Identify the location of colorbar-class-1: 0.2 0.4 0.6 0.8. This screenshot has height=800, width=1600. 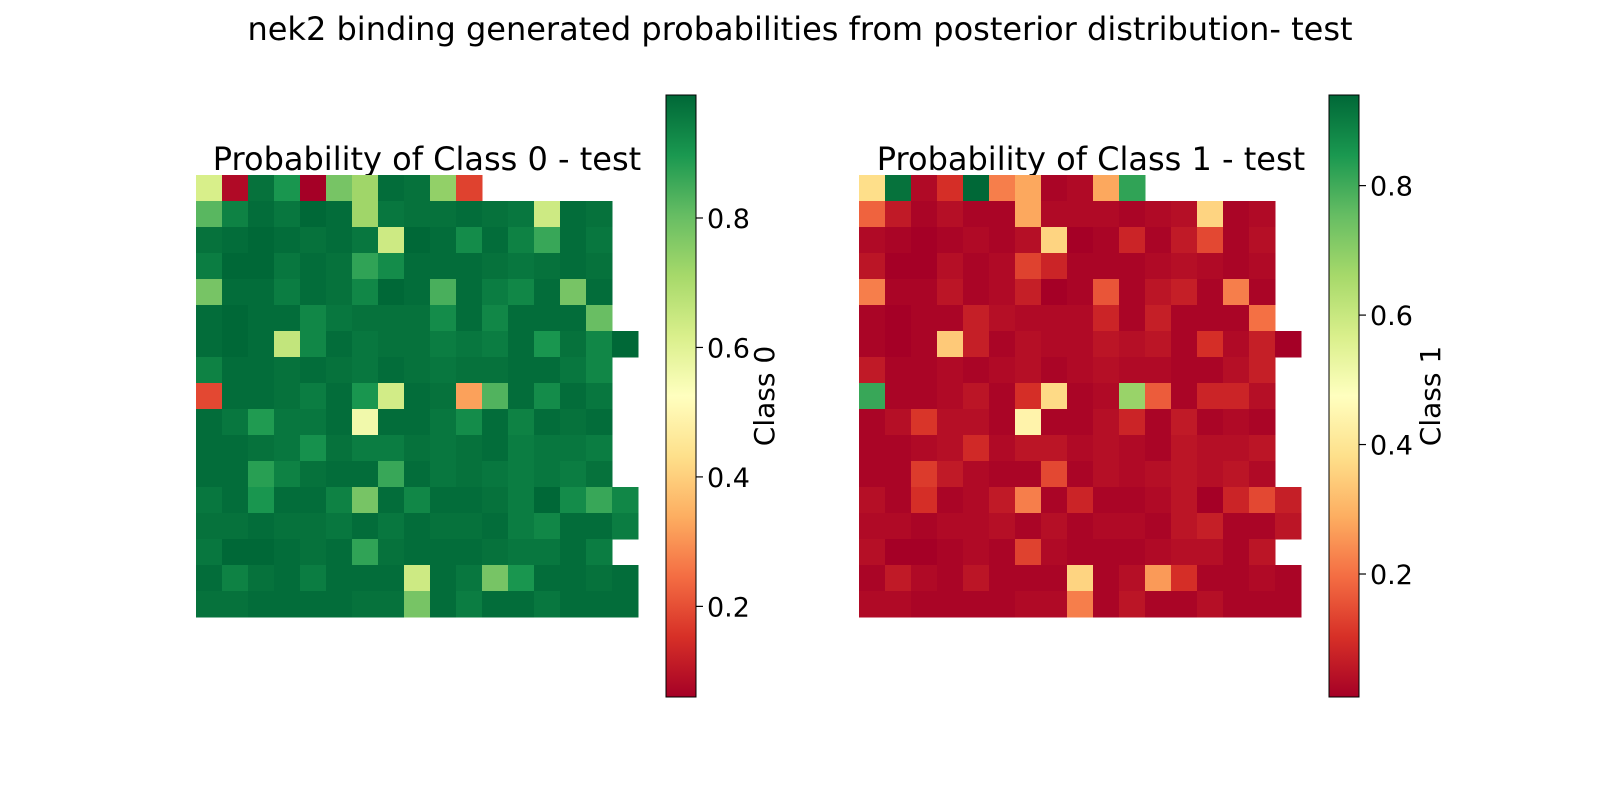
(1370, 396).